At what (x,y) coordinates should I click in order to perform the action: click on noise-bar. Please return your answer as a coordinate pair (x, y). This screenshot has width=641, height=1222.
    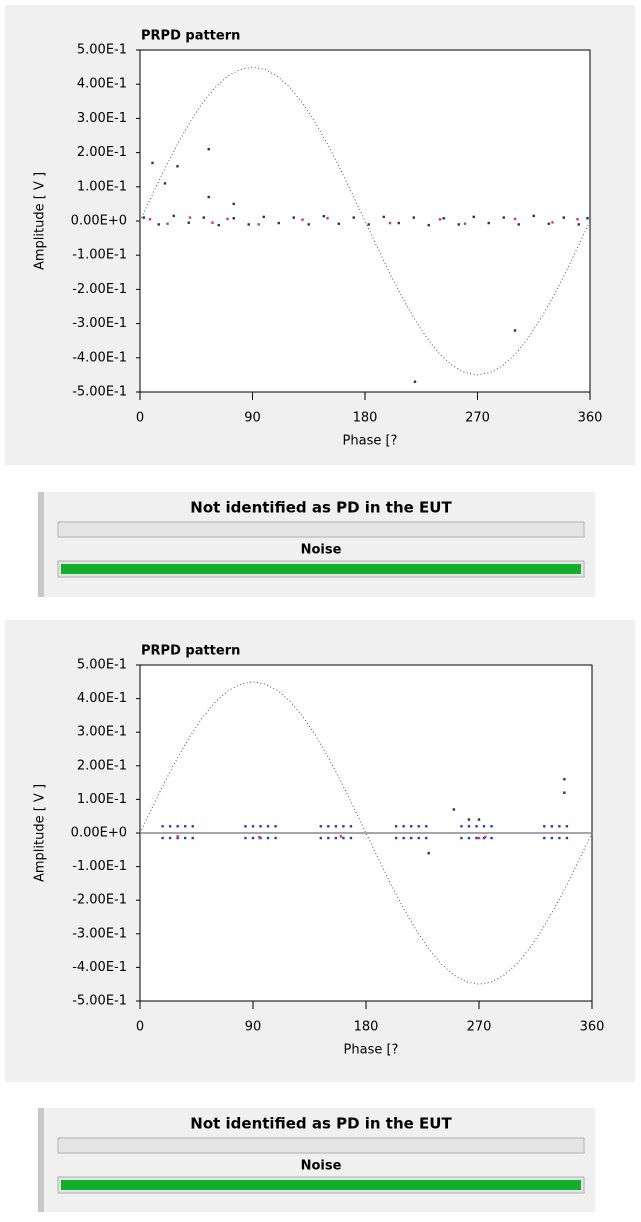
    Looking at the image, I should click on (321, 569).